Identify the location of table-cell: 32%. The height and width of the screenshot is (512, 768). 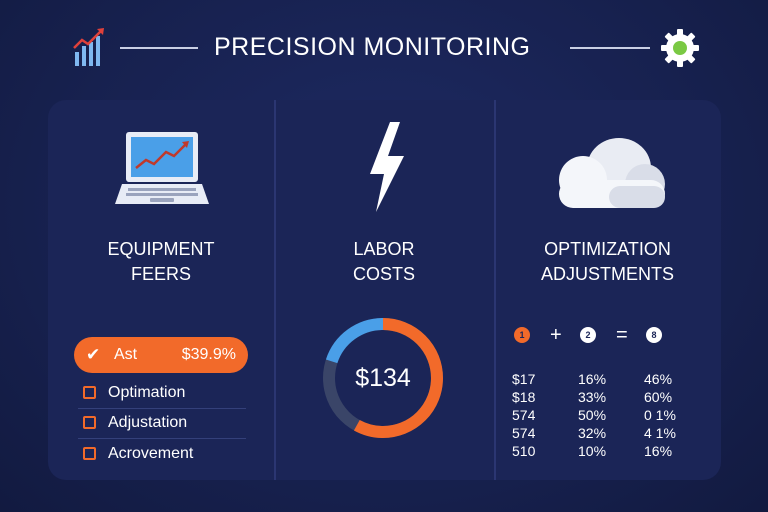
(592, 433).